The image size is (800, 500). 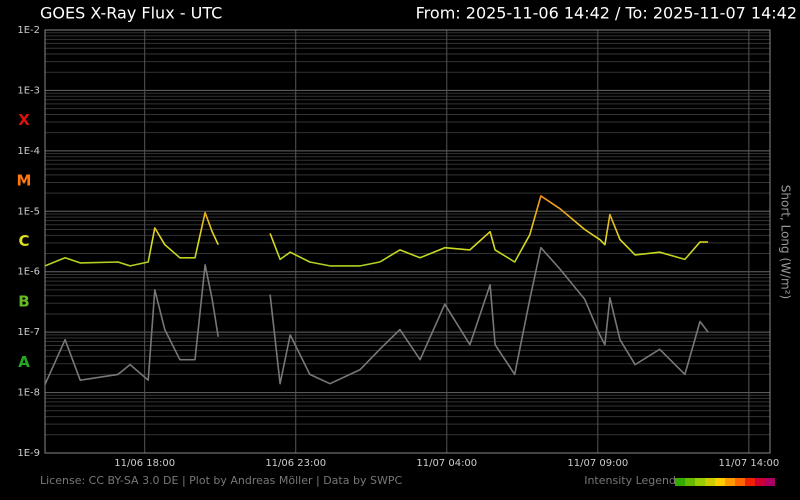 I want to click on x-tick-label: 11/06 23:00, so click(x=295, y=463).